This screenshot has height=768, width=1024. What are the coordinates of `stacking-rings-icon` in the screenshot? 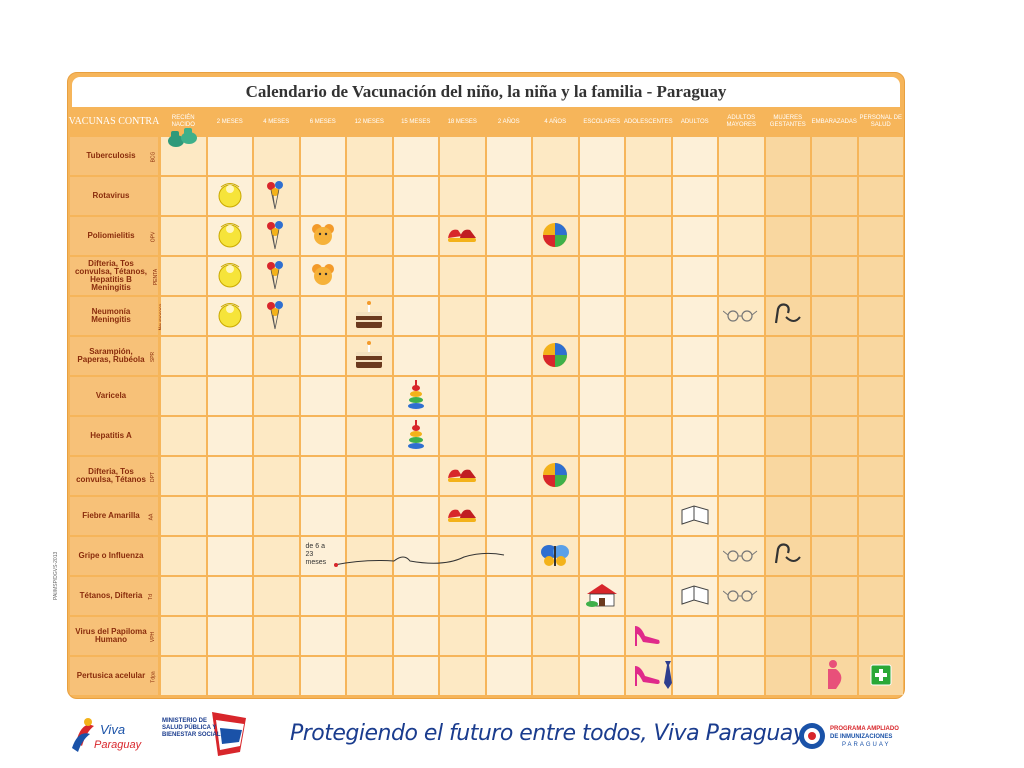 It's located at (416, 397).